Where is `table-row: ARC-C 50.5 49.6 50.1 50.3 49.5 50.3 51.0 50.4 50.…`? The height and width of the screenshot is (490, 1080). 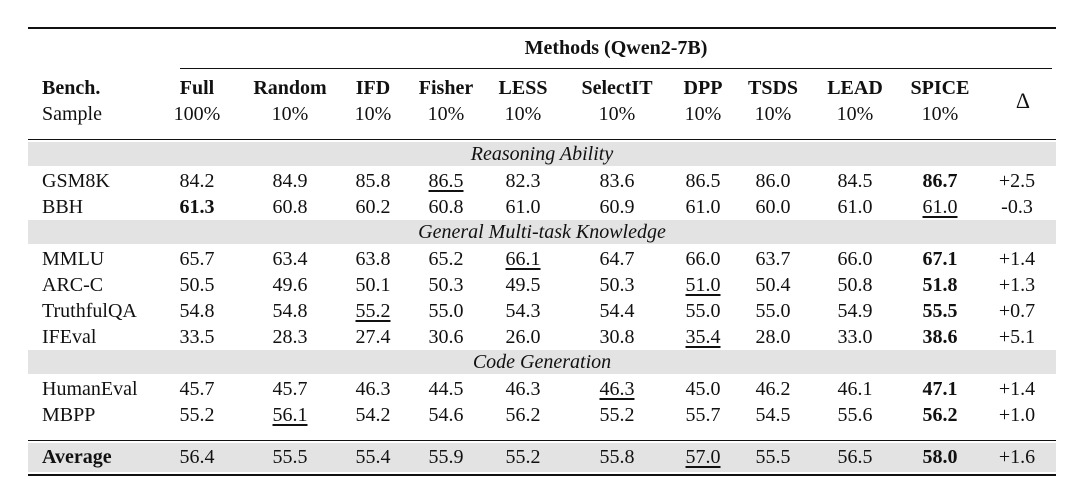
table-row: ARC-C 50.5 49.6 50.1 50.3 49.5 50.3 51.0 50.4 50.… is located at coordinates (540, 285).